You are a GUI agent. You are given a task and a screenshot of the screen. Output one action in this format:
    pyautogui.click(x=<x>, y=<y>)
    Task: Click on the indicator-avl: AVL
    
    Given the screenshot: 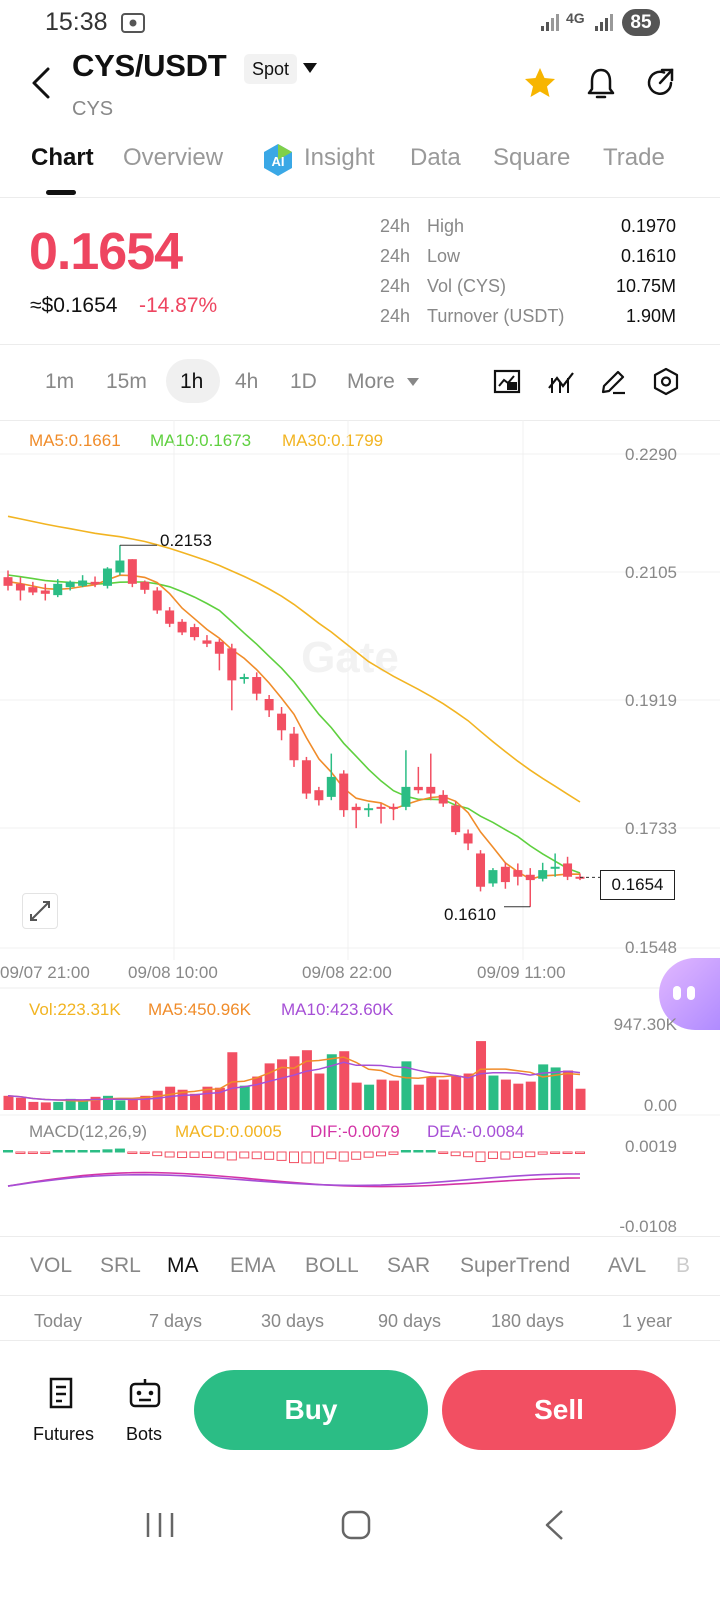 What is the action you would take?
    pyautogui.click(x=627, y=1265)
    